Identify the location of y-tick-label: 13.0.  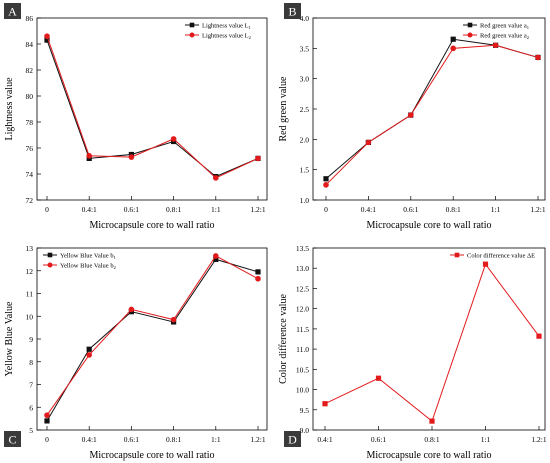
(302, 268).